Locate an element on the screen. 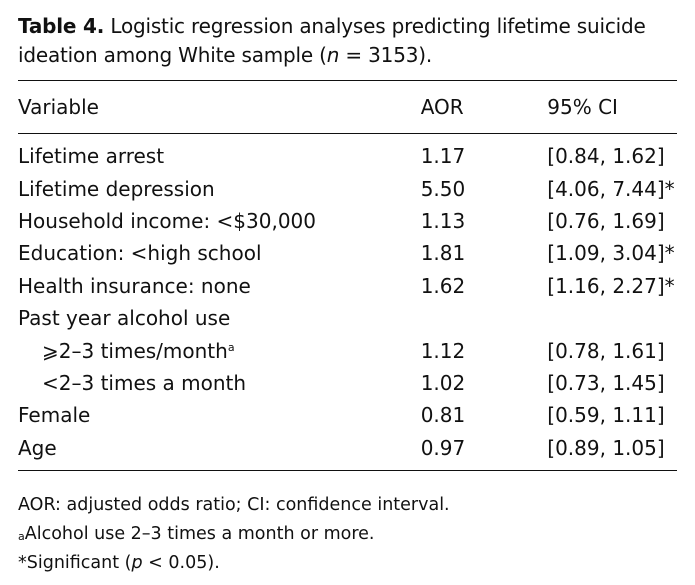 This screenshot has height=585, width=695. table-row: Age 0.97 [0.89, 1.05] is located at coordinates (347, 451).